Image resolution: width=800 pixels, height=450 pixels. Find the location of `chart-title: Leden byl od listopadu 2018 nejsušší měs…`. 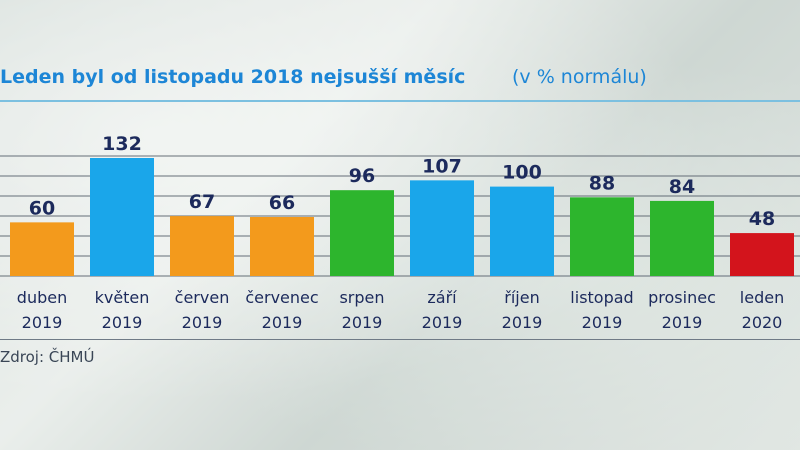

chart-title: Leden byl od listopadu 2018 nejsušší měs… is located at coordinates (233, 77).